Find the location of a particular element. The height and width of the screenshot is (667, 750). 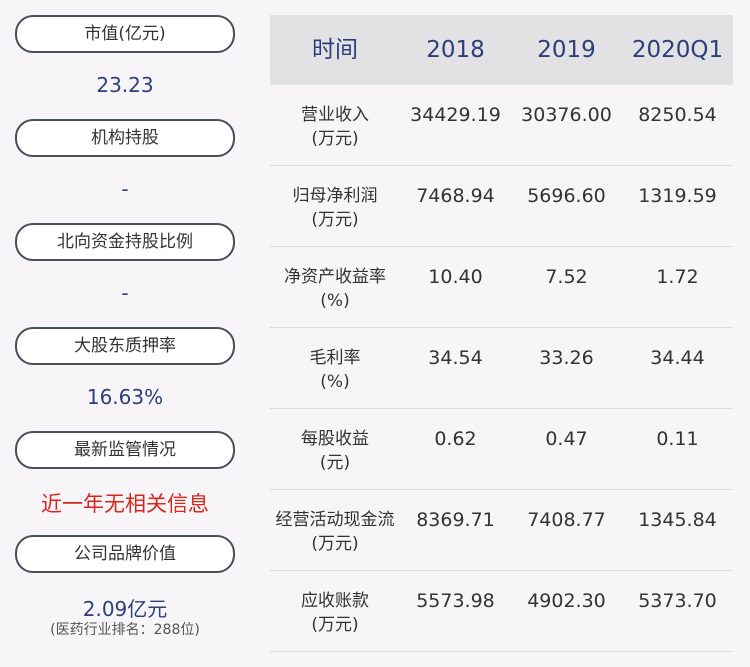

row-value: 0.62 is located at coordinates (455, 439).